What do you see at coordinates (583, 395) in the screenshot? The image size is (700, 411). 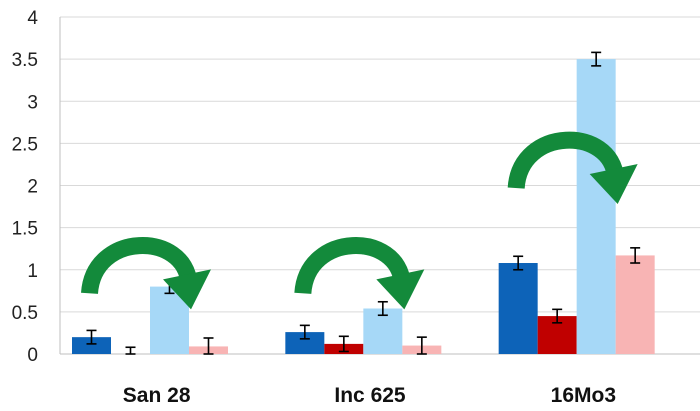 I see `category-label: 16Mo3` at bounding box center [583, 395].